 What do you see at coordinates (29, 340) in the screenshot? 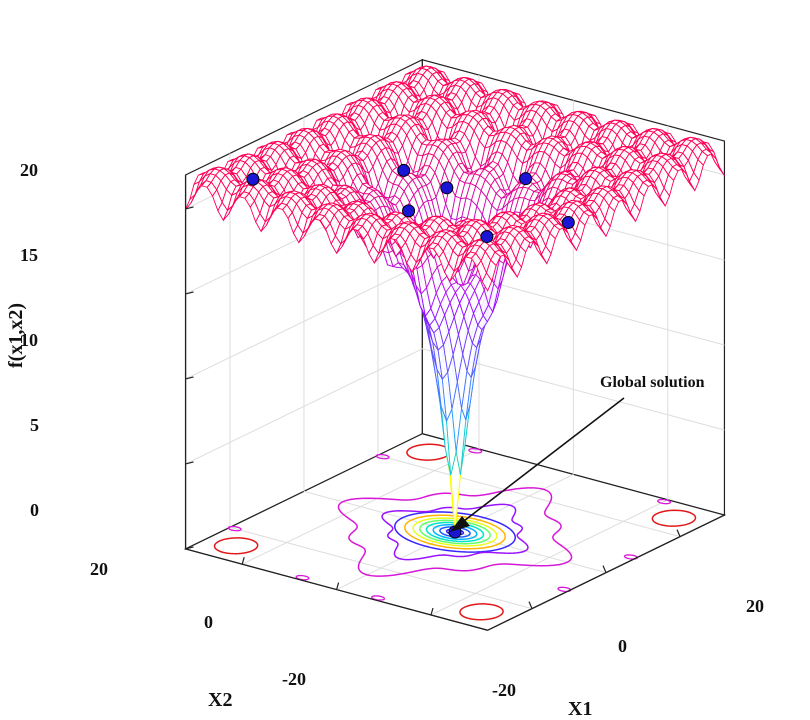
I see `z-tick-label: 10` at bounding box center [29, 340].